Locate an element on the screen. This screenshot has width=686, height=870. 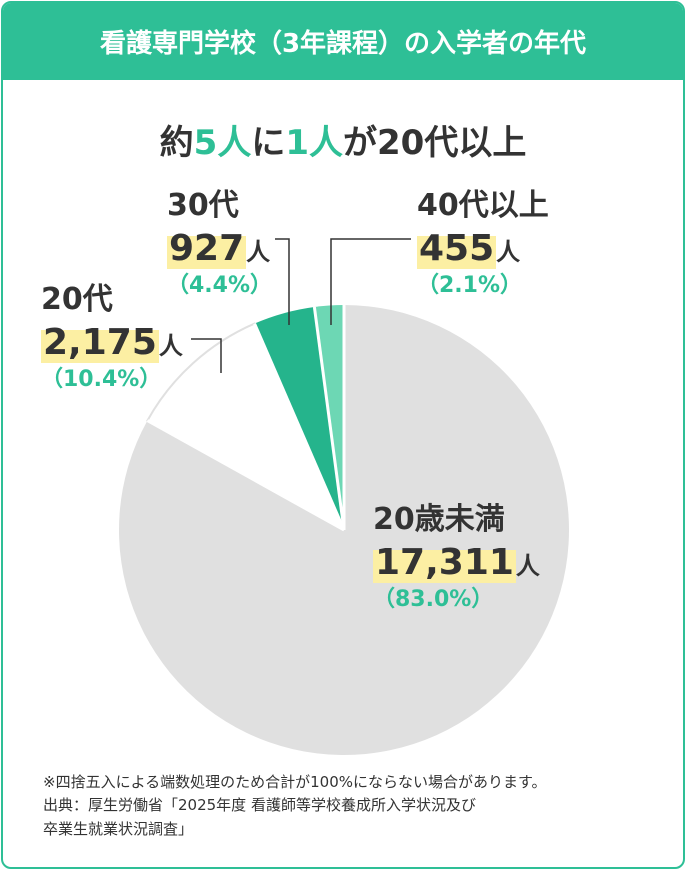
label-40plus-unit: 人 is located at coordinates (508, 252).